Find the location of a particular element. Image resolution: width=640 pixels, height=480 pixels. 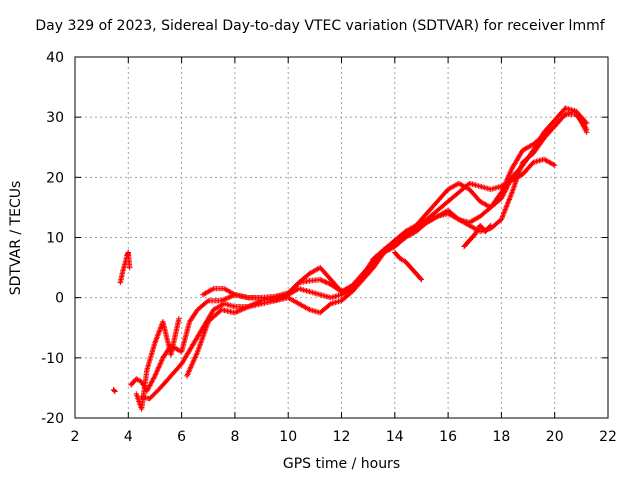

x-tick-label: 8 is located at coordinates (234, 437).